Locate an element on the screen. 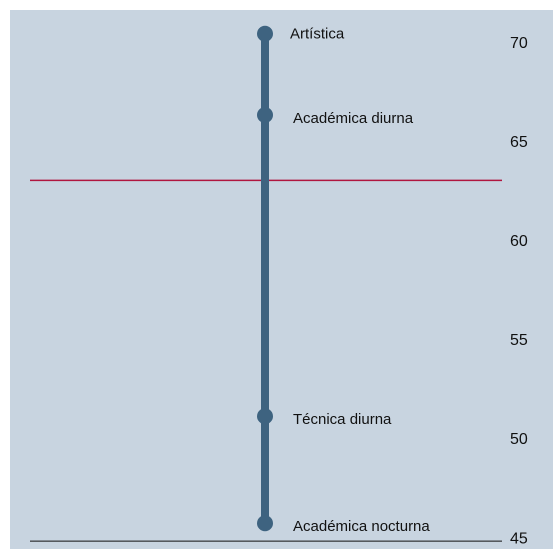 This screenshot has height=559, width=553. y-tick-label: 50 is located at coordinates (519, 439).